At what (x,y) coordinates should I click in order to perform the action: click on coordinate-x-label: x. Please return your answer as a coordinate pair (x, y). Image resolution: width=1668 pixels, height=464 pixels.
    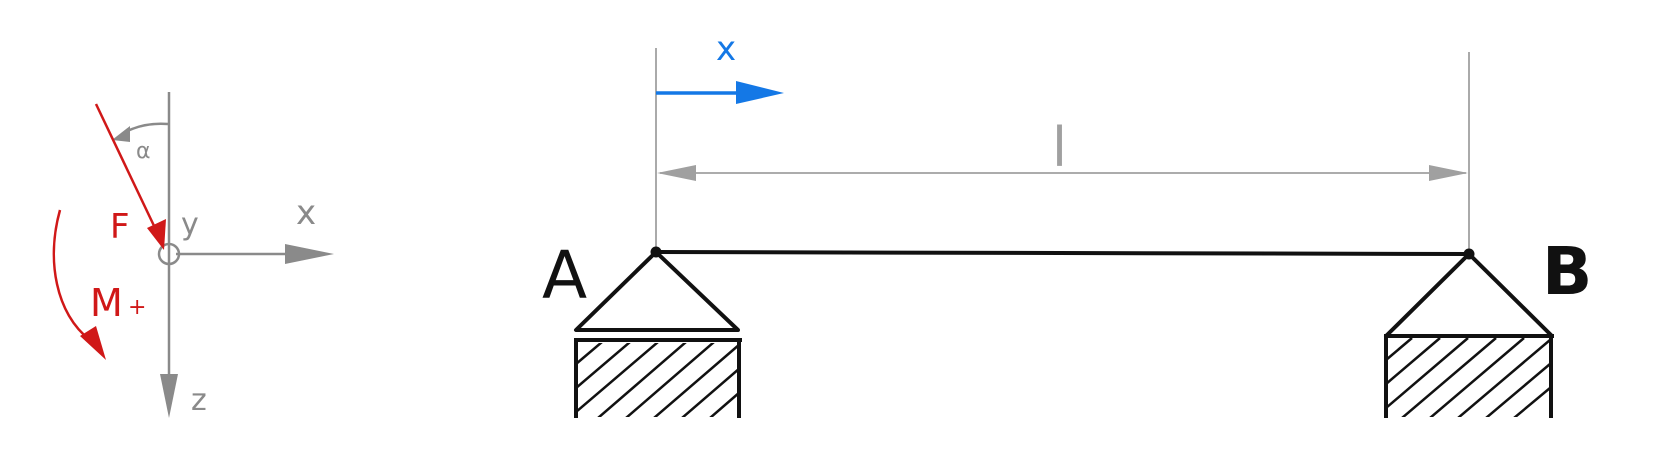
    Looking at the image, I should click on (726, 49).